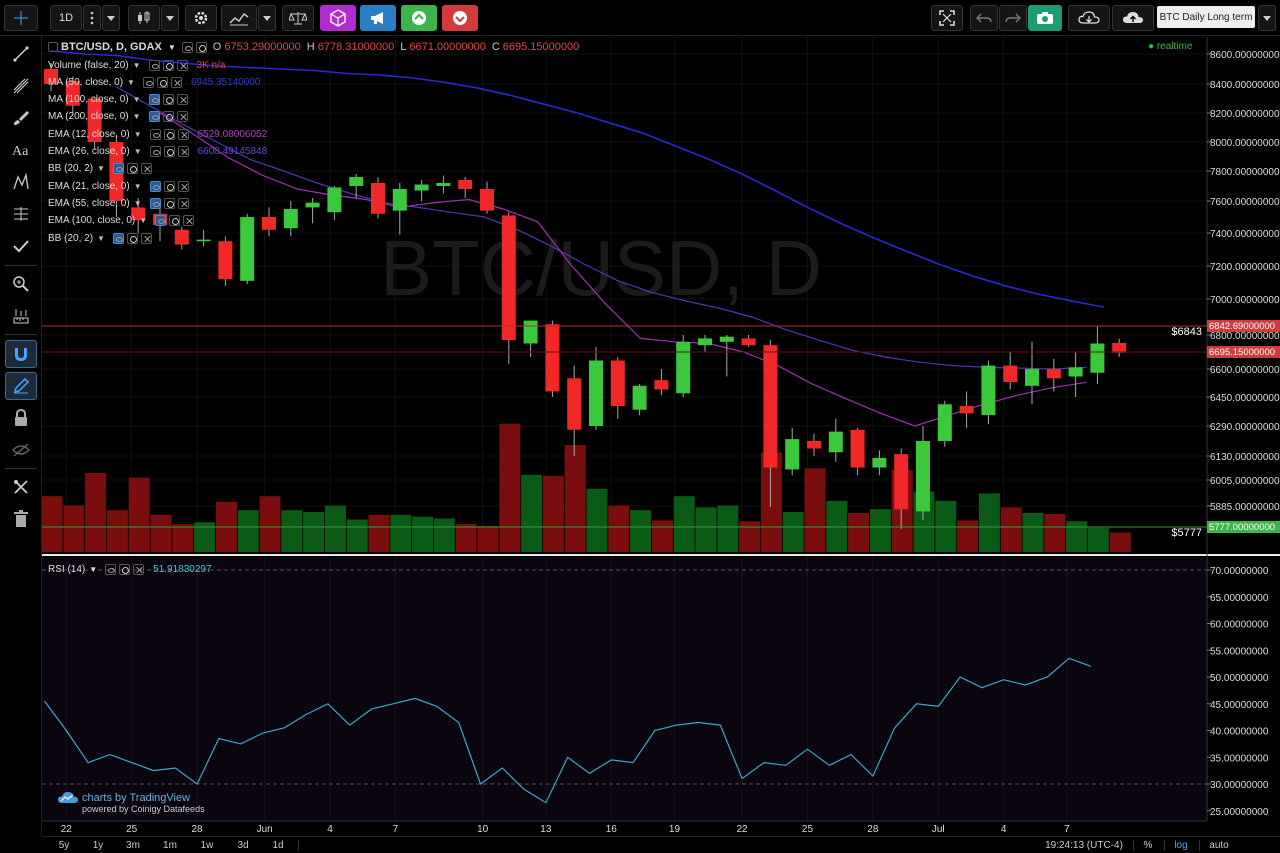 The width and height of the screenshot is (1280, 853). Describe the element at coordinates (1045, 18) in the screenshot. I see `snapshot-button` at that location.